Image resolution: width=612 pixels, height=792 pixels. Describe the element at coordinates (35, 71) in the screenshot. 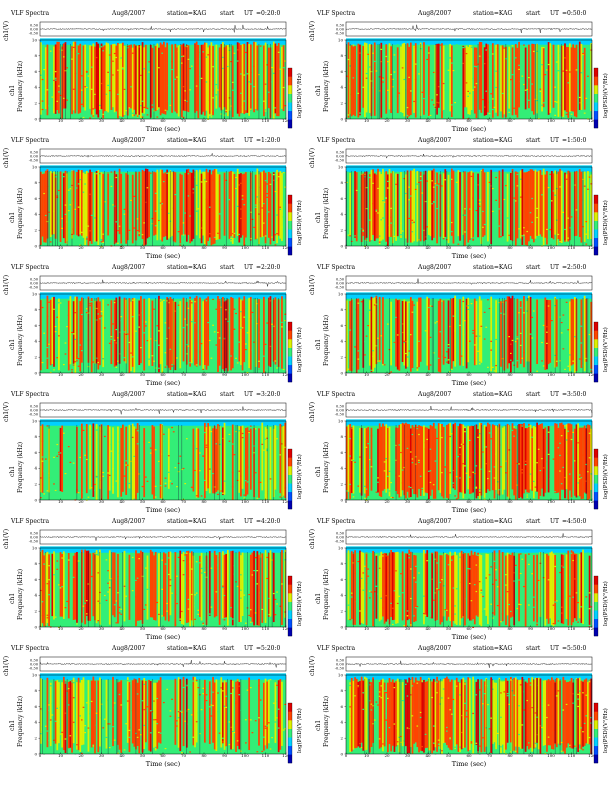

I see `spectrum-ytick-label: 6` at that location.